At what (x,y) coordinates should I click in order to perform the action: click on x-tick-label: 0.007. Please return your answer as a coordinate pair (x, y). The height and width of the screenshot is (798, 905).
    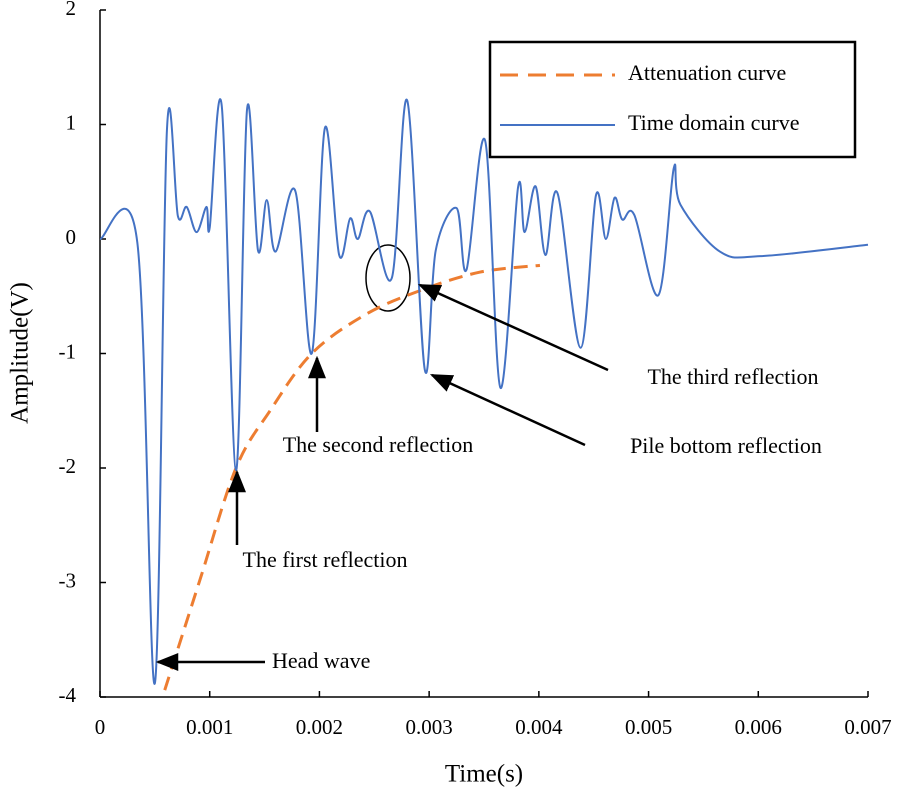
    Looking at the image, I should click on (867, 727).